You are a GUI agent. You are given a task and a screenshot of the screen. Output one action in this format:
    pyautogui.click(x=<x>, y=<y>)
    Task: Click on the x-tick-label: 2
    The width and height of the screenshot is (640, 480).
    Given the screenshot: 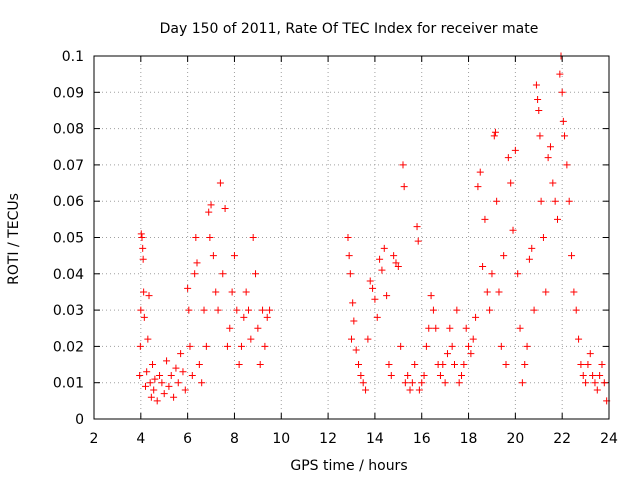 What is the action you would take?
    pyautogui.click(x=94, y=439)
    